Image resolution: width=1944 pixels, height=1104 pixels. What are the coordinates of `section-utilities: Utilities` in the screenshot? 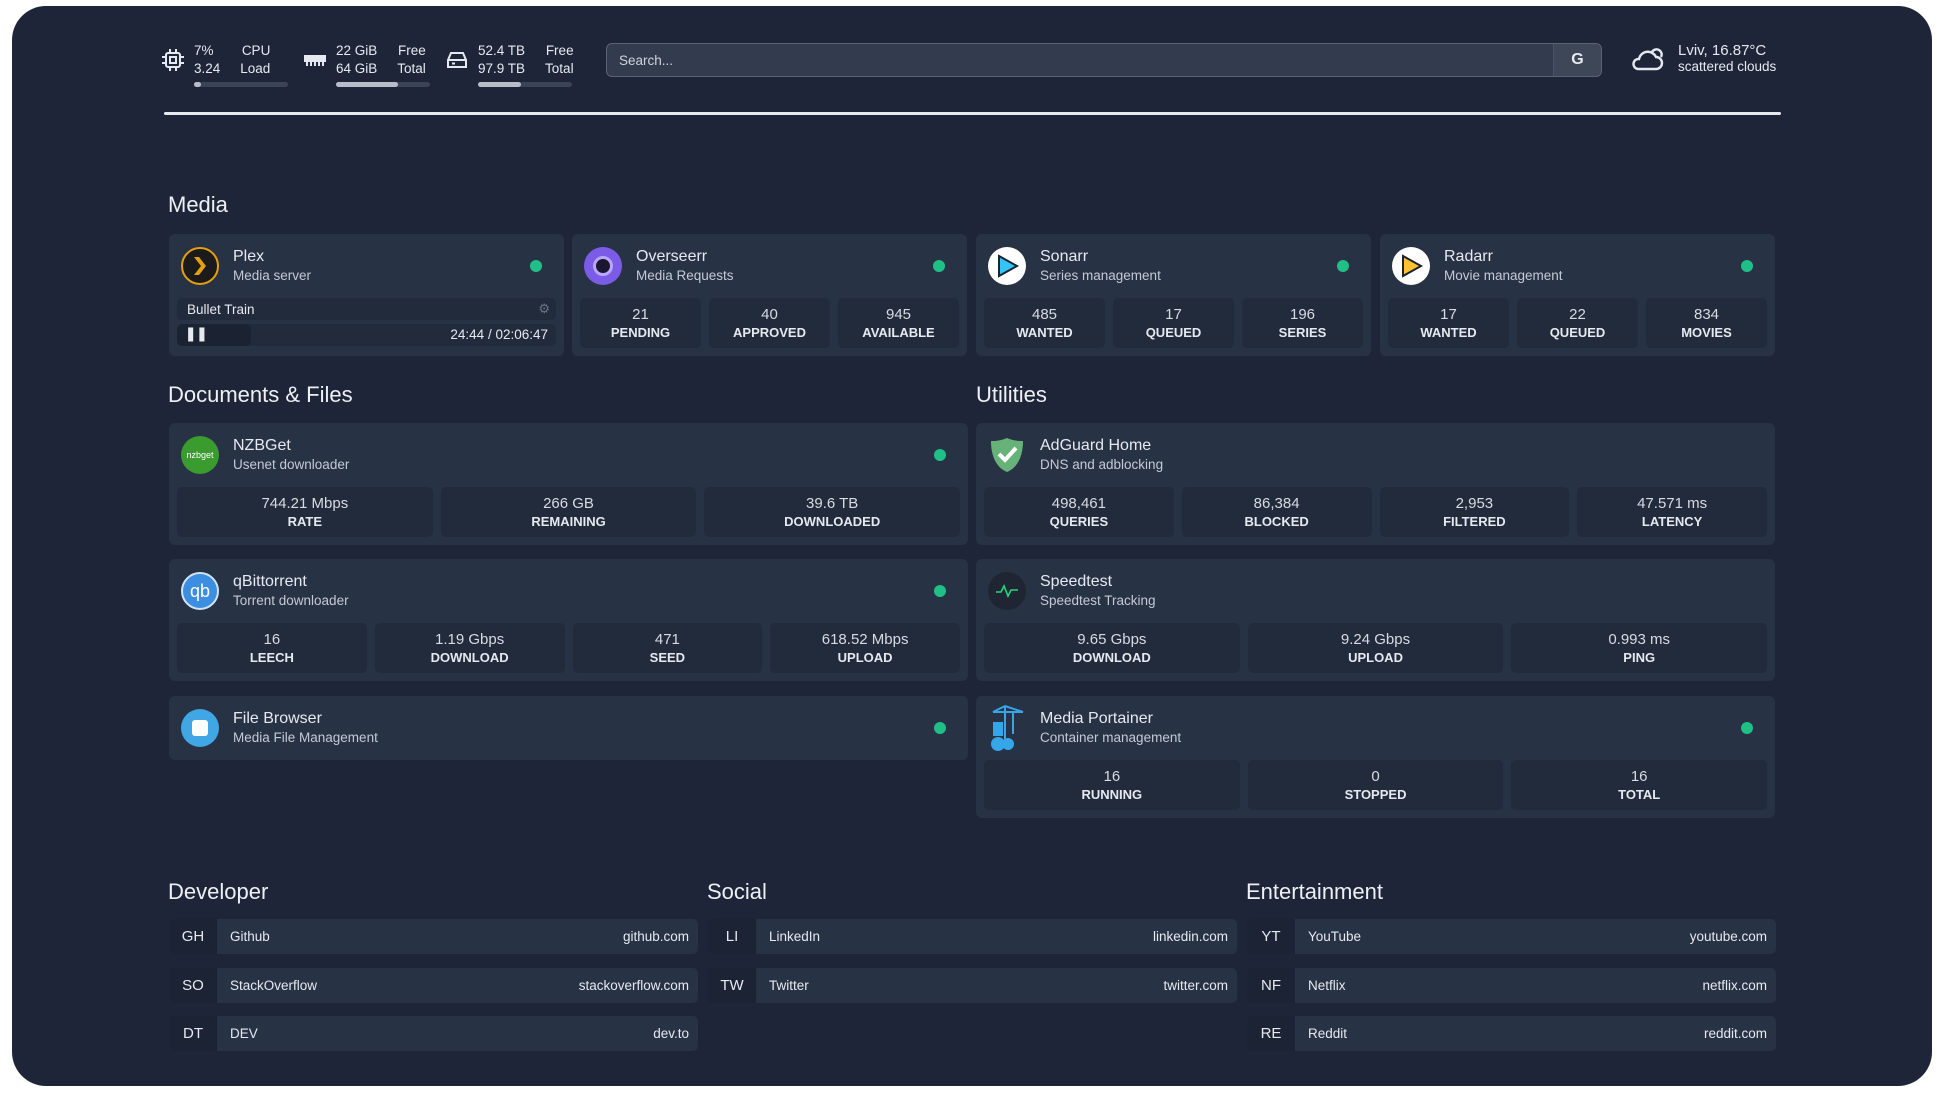 It's located at (1011, 394).